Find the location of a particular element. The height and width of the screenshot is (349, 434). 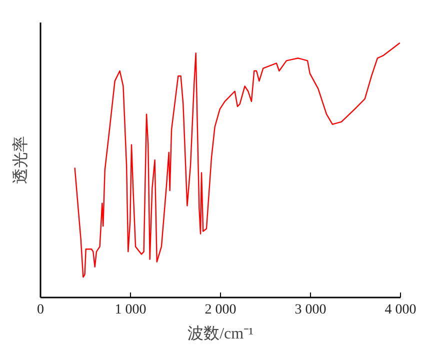

x-tick-label: 2 000 is located at coordinates (220, 310).